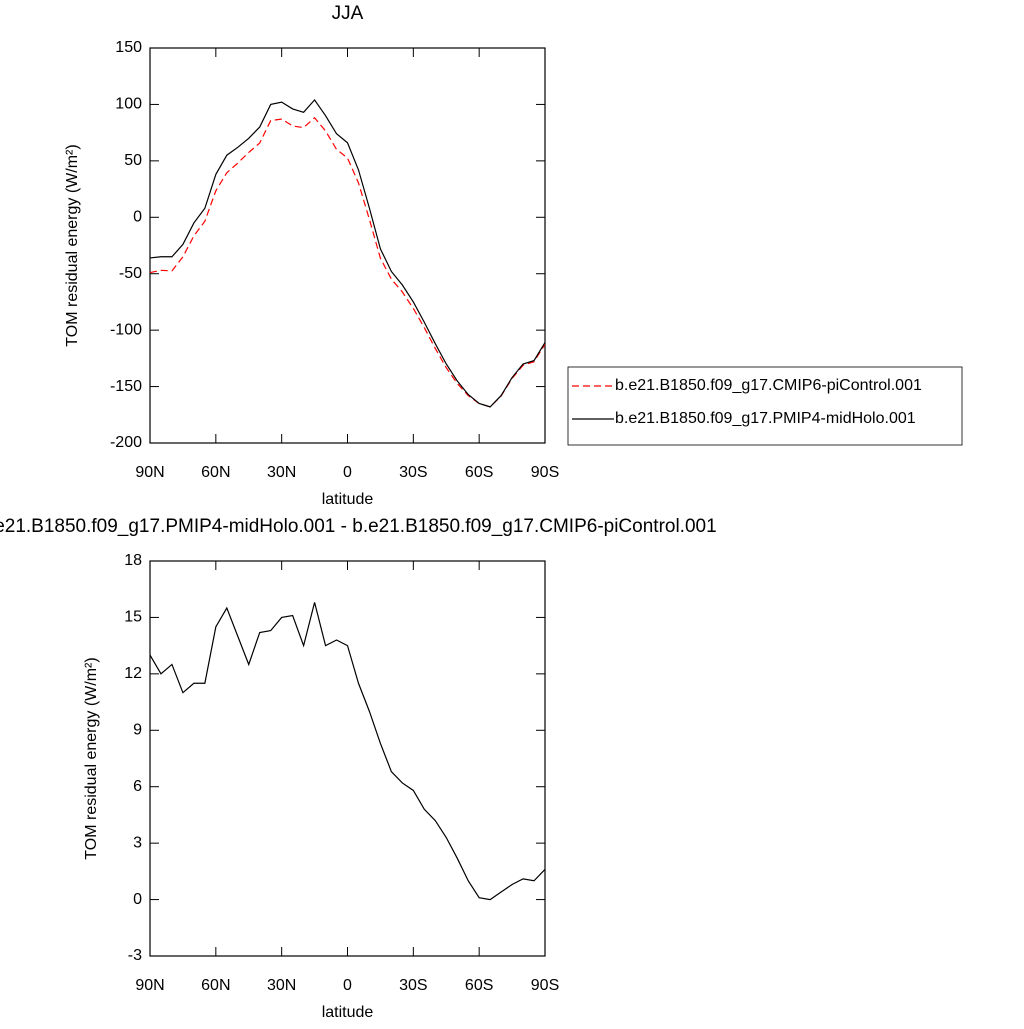 This screenshot has height=1029, width=1024. Describe the element at coordinates (137, 730) in the screenshot. I see `y-tick-label: 9` at that location.